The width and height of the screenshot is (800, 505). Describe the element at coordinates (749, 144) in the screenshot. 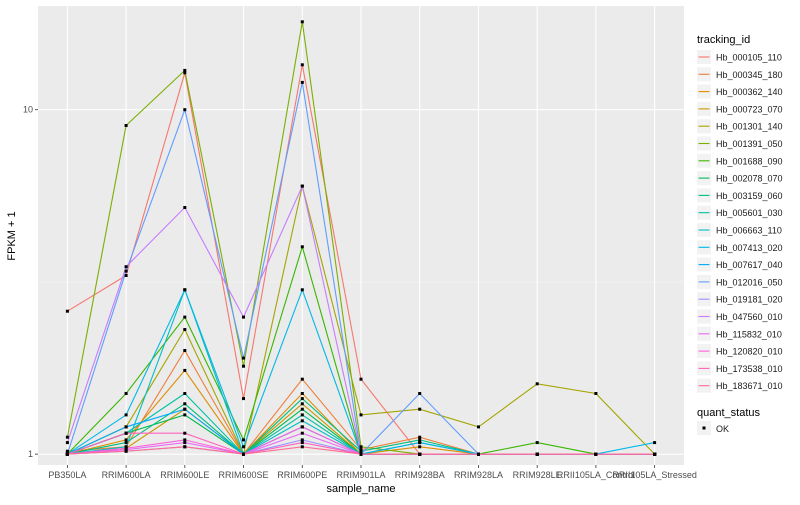

I see `legend-label: Hb_001391_050` at that location.